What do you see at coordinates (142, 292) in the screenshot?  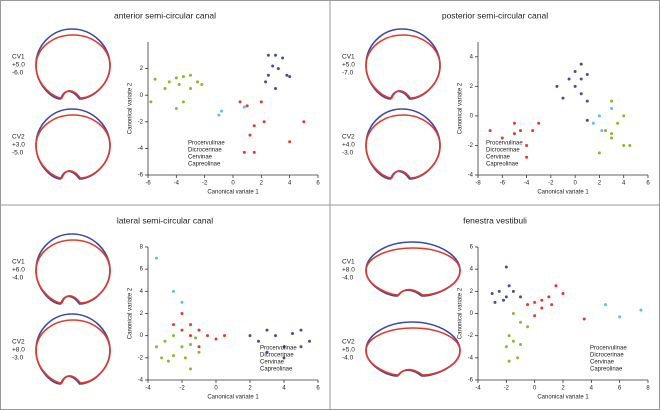 I see `y-tick-label: 4` at bounding box center [142, 292].